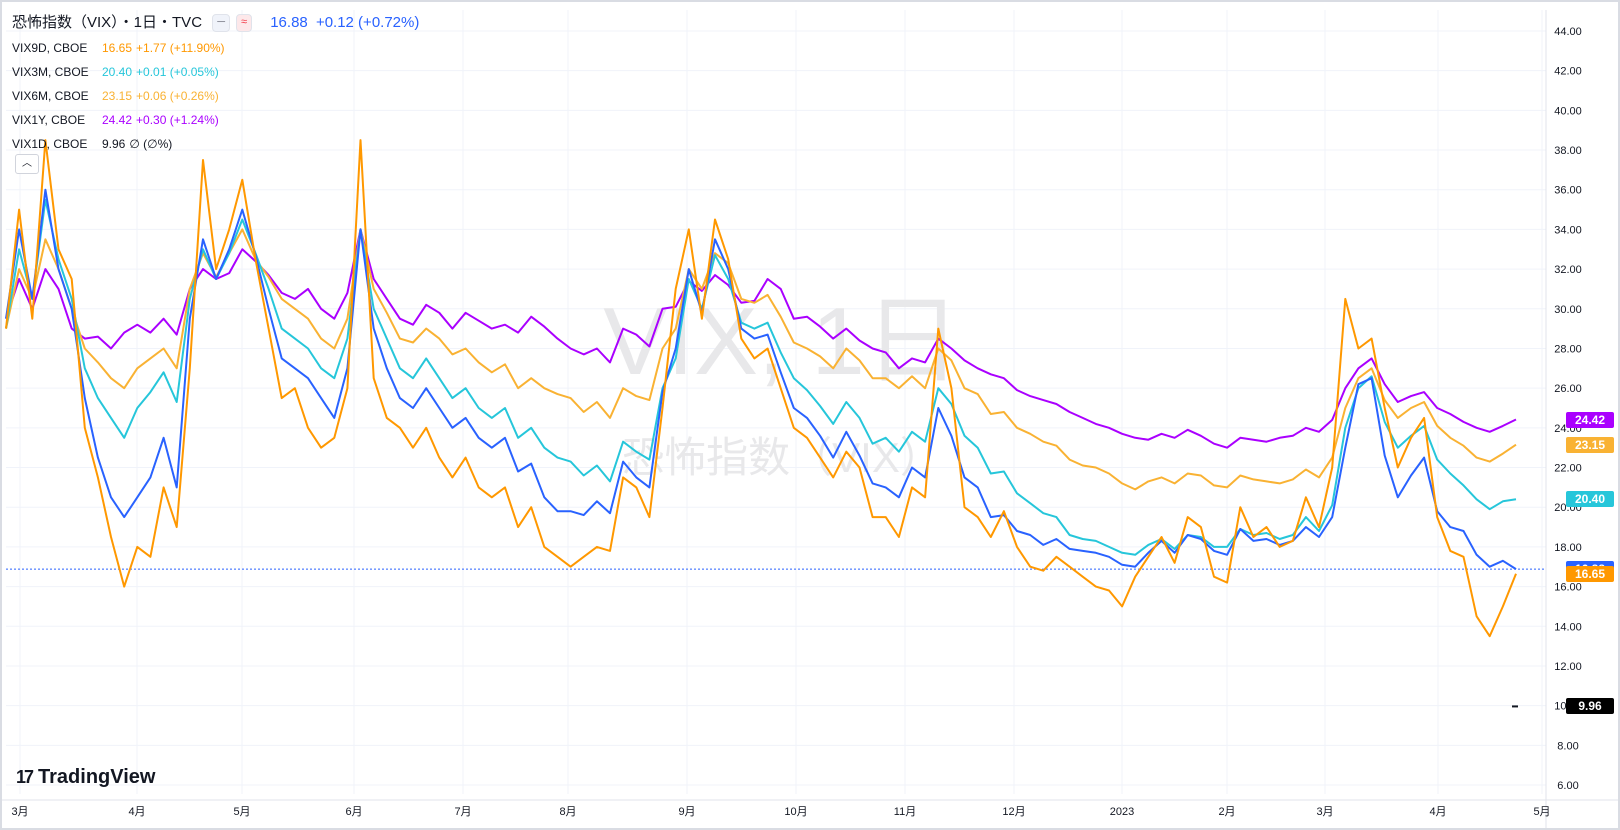  Describe the element at coordinates (25, 777) in the screenshot. I see `tradingview-logo-mark: 17` at that location.